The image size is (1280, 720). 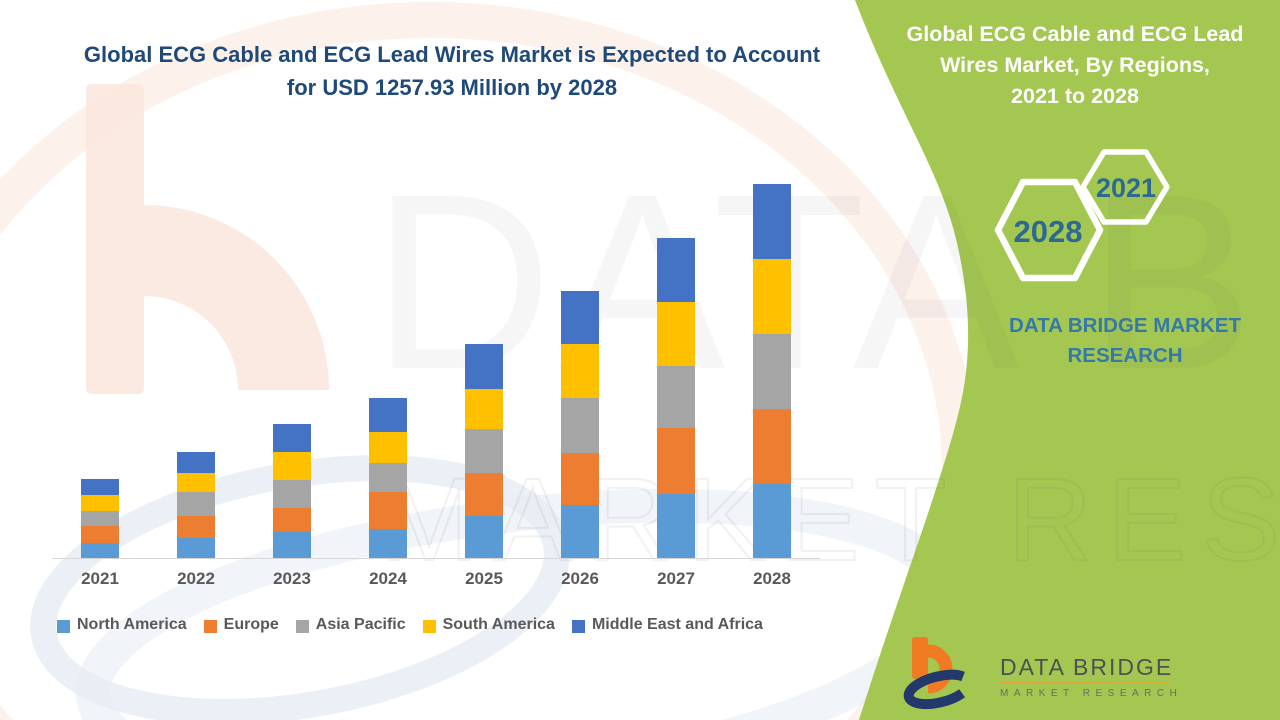 I want to click on bar-segment-2022-north-america, so click(x=196, y=548).